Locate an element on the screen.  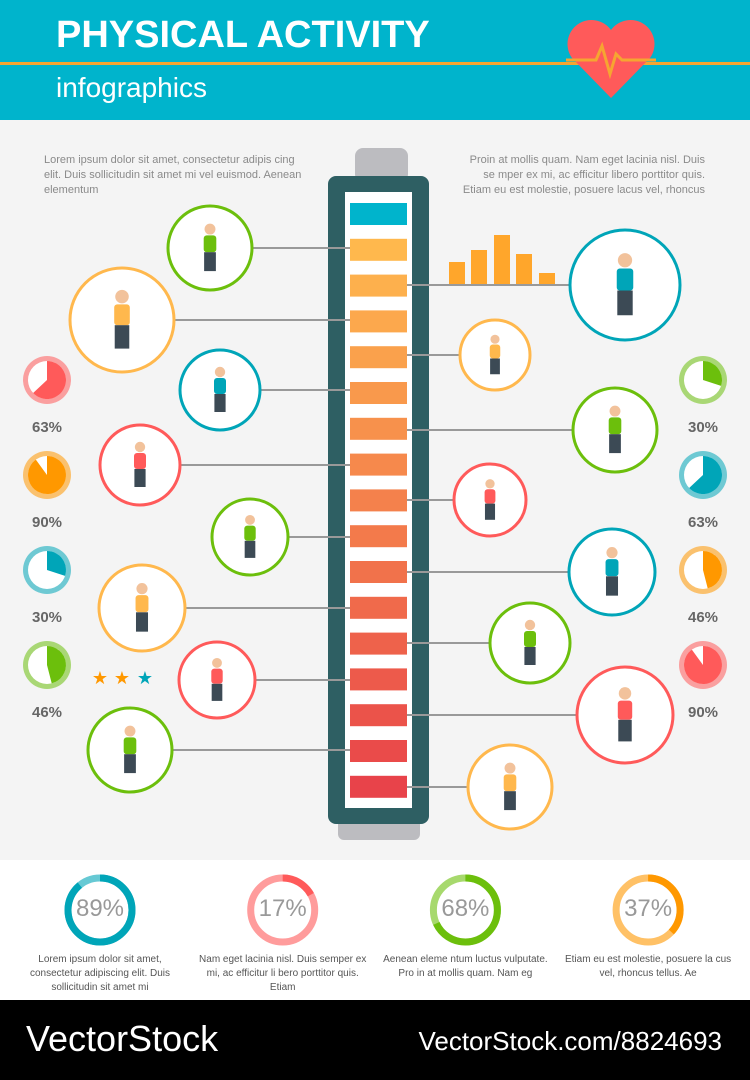
donut-percent-label: 17% is located at coordinates (282, 908).